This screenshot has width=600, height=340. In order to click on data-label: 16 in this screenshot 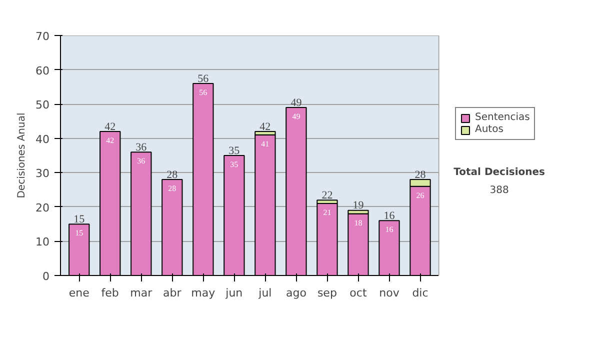, I will do `click(389, 229)`.